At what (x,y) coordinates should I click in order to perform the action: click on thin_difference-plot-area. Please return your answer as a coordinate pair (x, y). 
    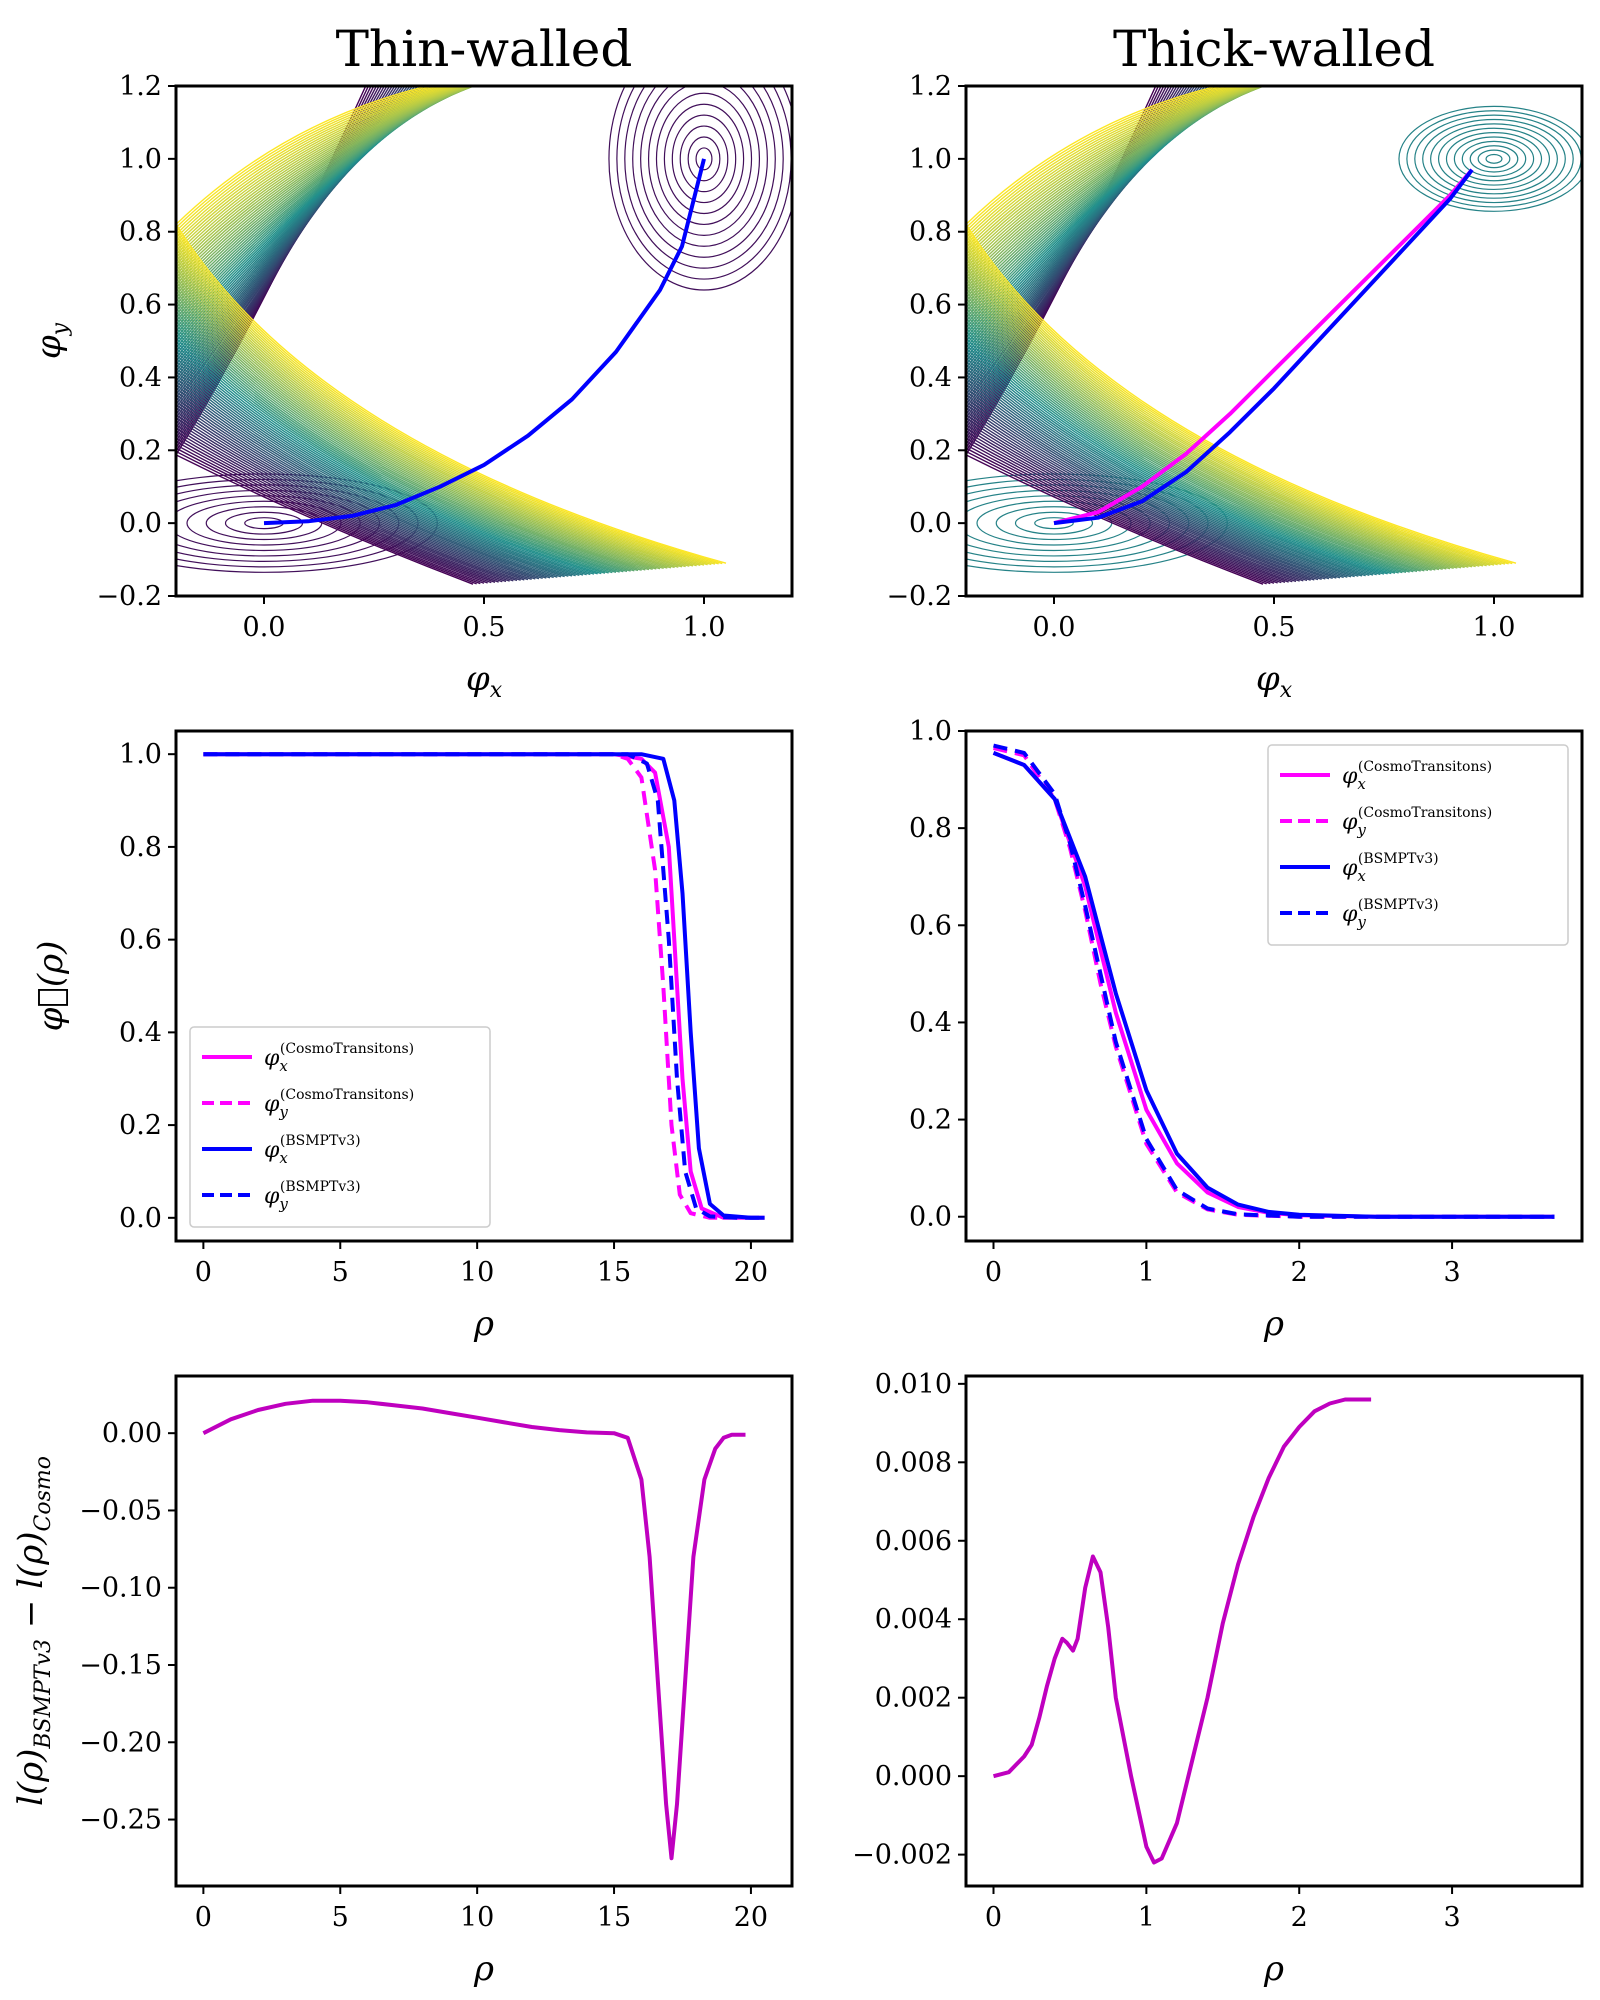
    Looking at the image, I should click on (474, 1629).